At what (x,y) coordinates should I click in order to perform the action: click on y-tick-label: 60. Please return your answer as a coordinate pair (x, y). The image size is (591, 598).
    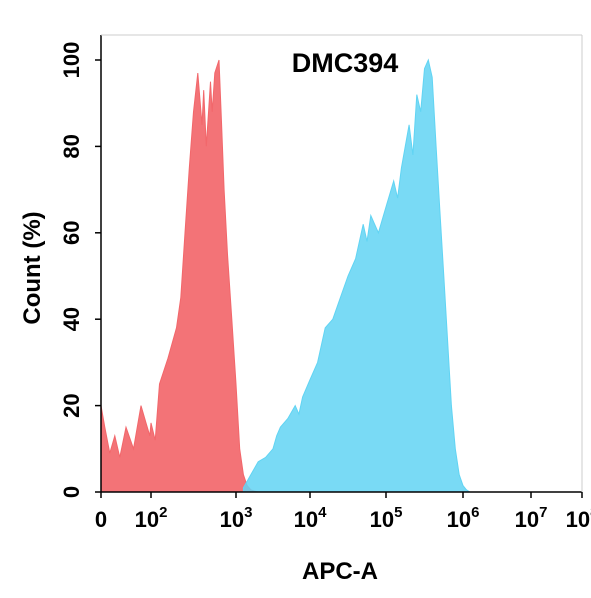
    Looking at the image, I should click on (71, 233).